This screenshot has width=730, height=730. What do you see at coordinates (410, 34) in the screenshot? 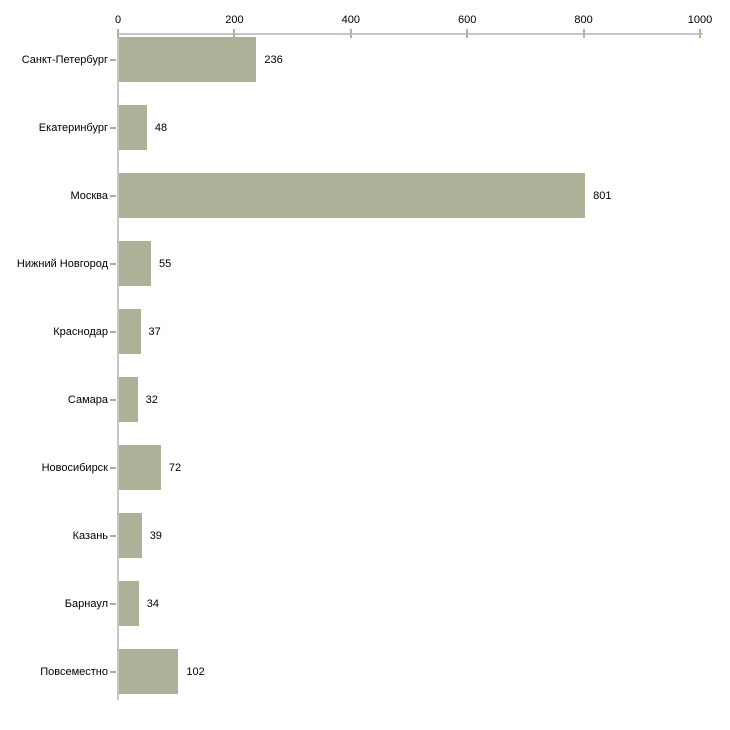
I see `x-axis-line` at bounding box center [410, 34].